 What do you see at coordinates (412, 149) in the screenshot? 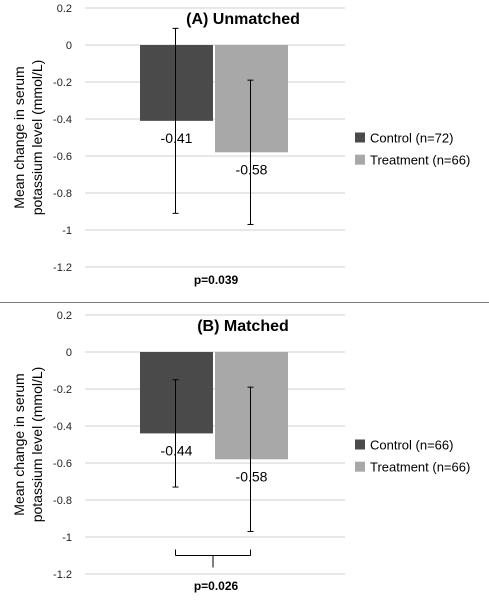
I see `legend: Control (n=72) Treatment (n=66)` at bounding box center [412, 149].